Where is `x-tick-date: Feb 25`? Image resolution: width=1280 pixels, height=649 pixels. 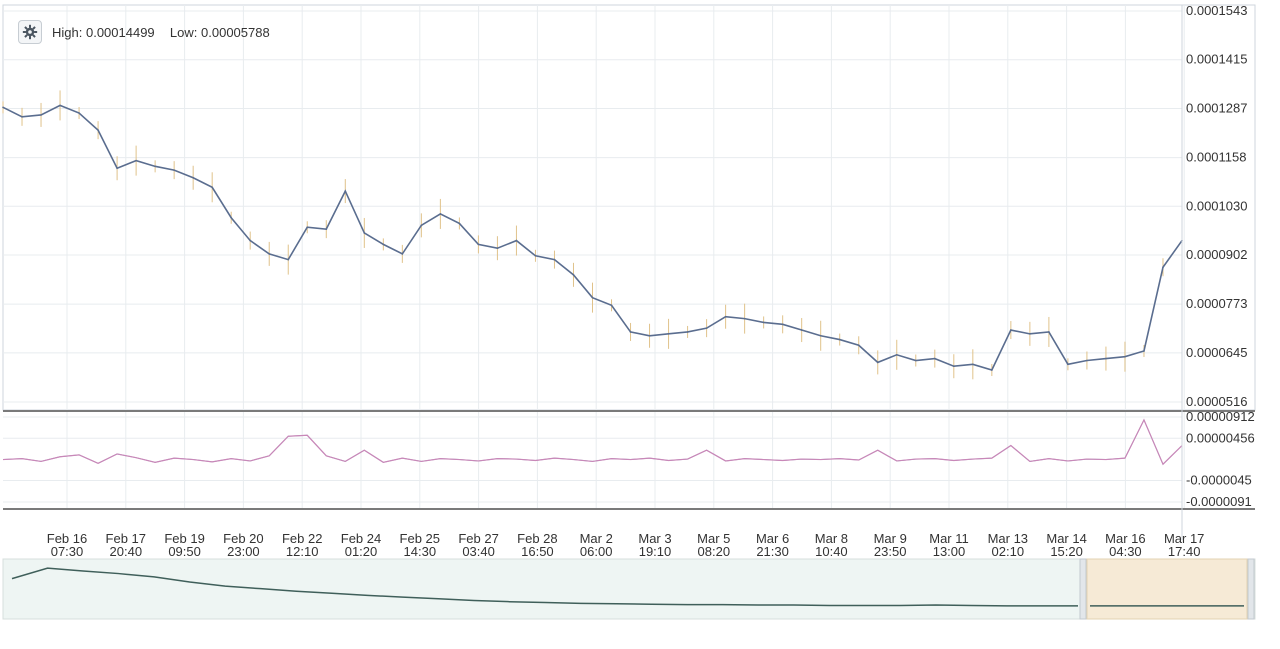 x-tick-date: Feb 25 is located at coordinates (420, 538).